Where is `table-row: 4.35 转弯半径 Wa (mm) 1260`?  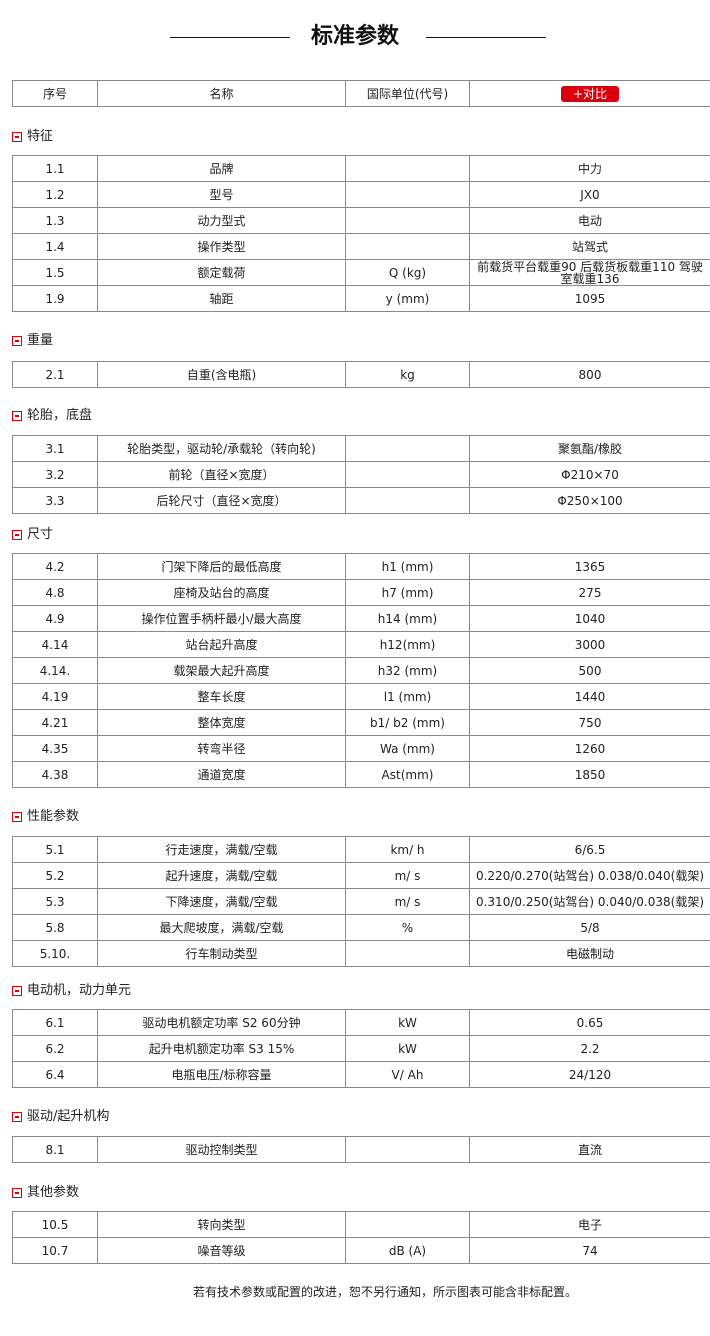 table-row: 4.35 转弯半径 Wa (mm) 1260 is located at coordinates (361, 748).